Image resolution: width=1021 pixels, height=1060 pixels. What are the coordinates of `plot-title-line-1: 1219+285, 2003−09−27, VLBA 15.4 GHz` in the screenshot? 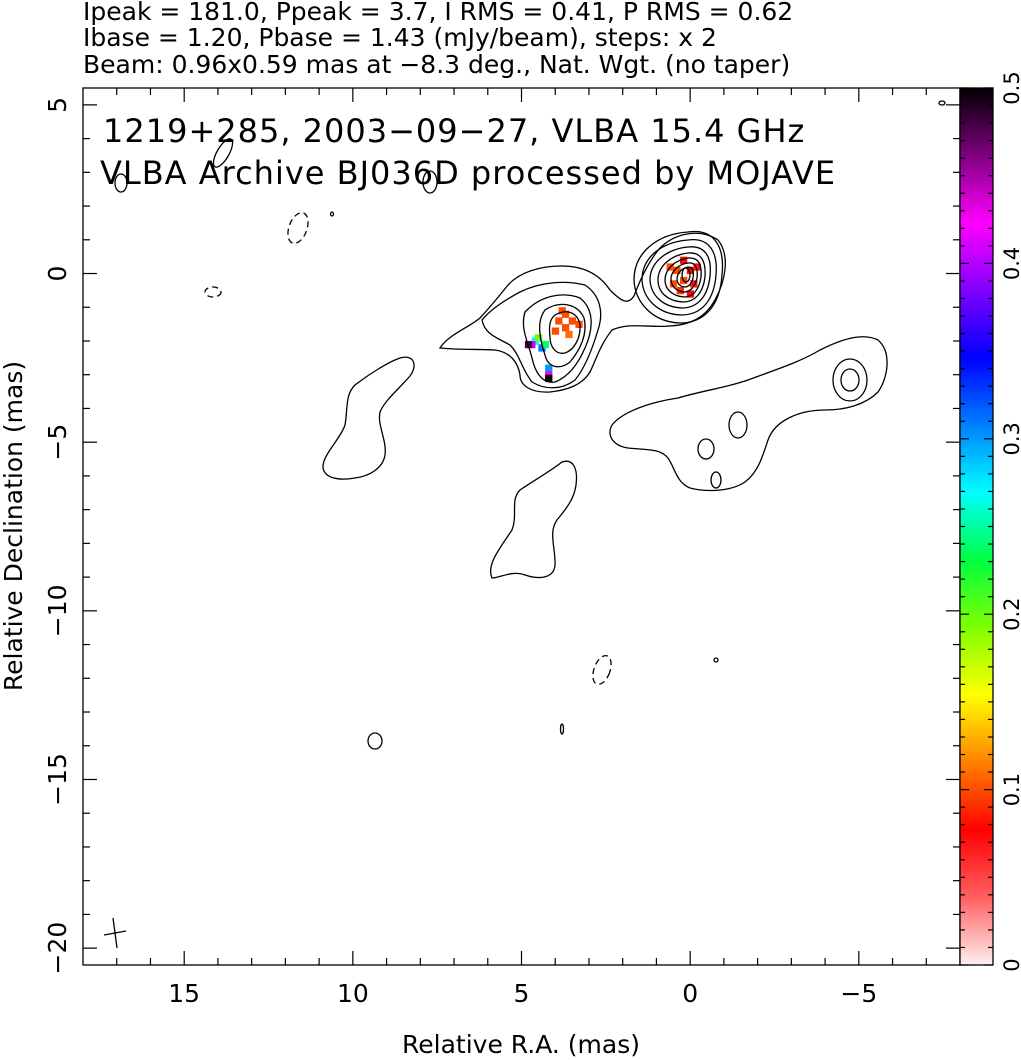 It's located at (454, 131).